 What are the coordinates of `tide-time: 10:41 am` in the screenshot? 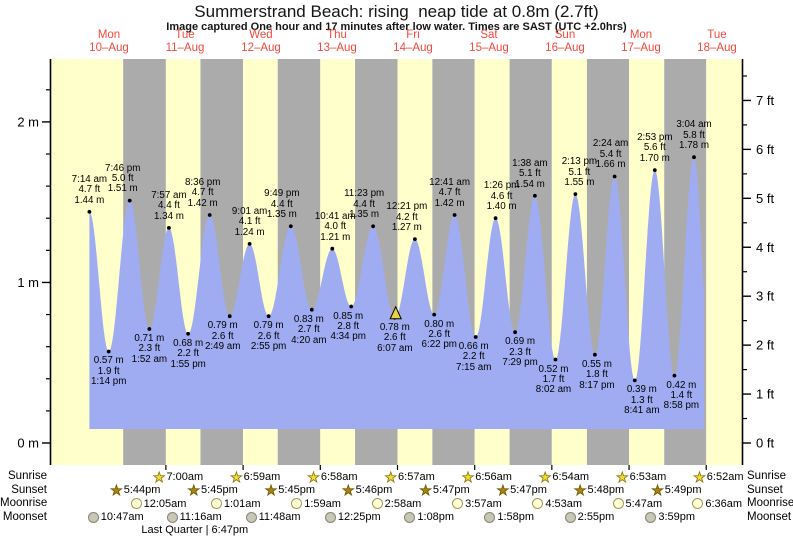 It's located at (335, 216).